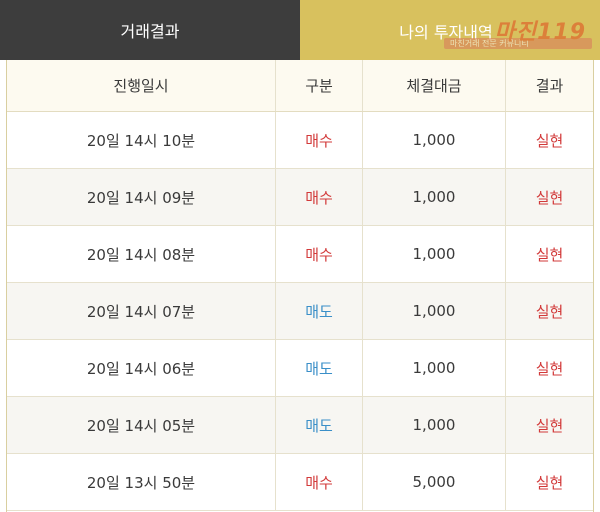 The height and width of the screenshot is (512, 600). What do you see at coordinates (141, 482) in the screenshot?
I see `row-time: 20일 13시 50분` at bounding box center [141, 482].